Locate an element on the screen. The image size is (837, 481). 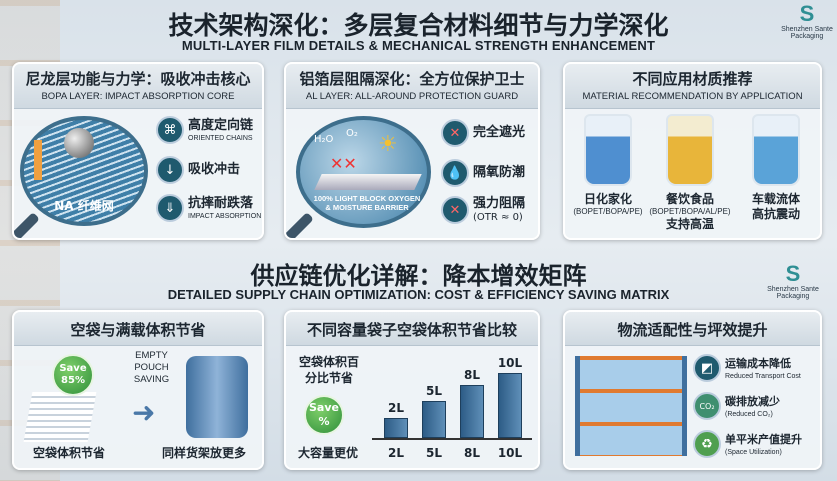
feature-impact: ↓ 吸收冲击 is located at coordinates (198, 170).